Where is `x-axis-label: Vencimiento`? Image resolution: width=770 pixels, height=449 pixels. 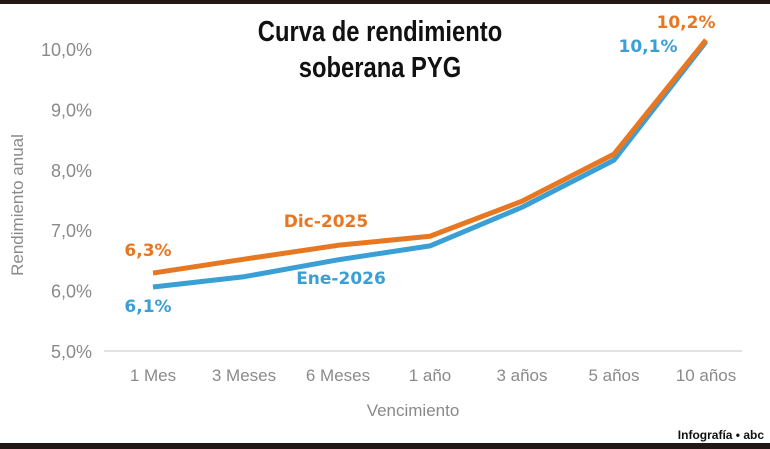 x-axis-label: Vencimiento is located at coordinates (413, 410).